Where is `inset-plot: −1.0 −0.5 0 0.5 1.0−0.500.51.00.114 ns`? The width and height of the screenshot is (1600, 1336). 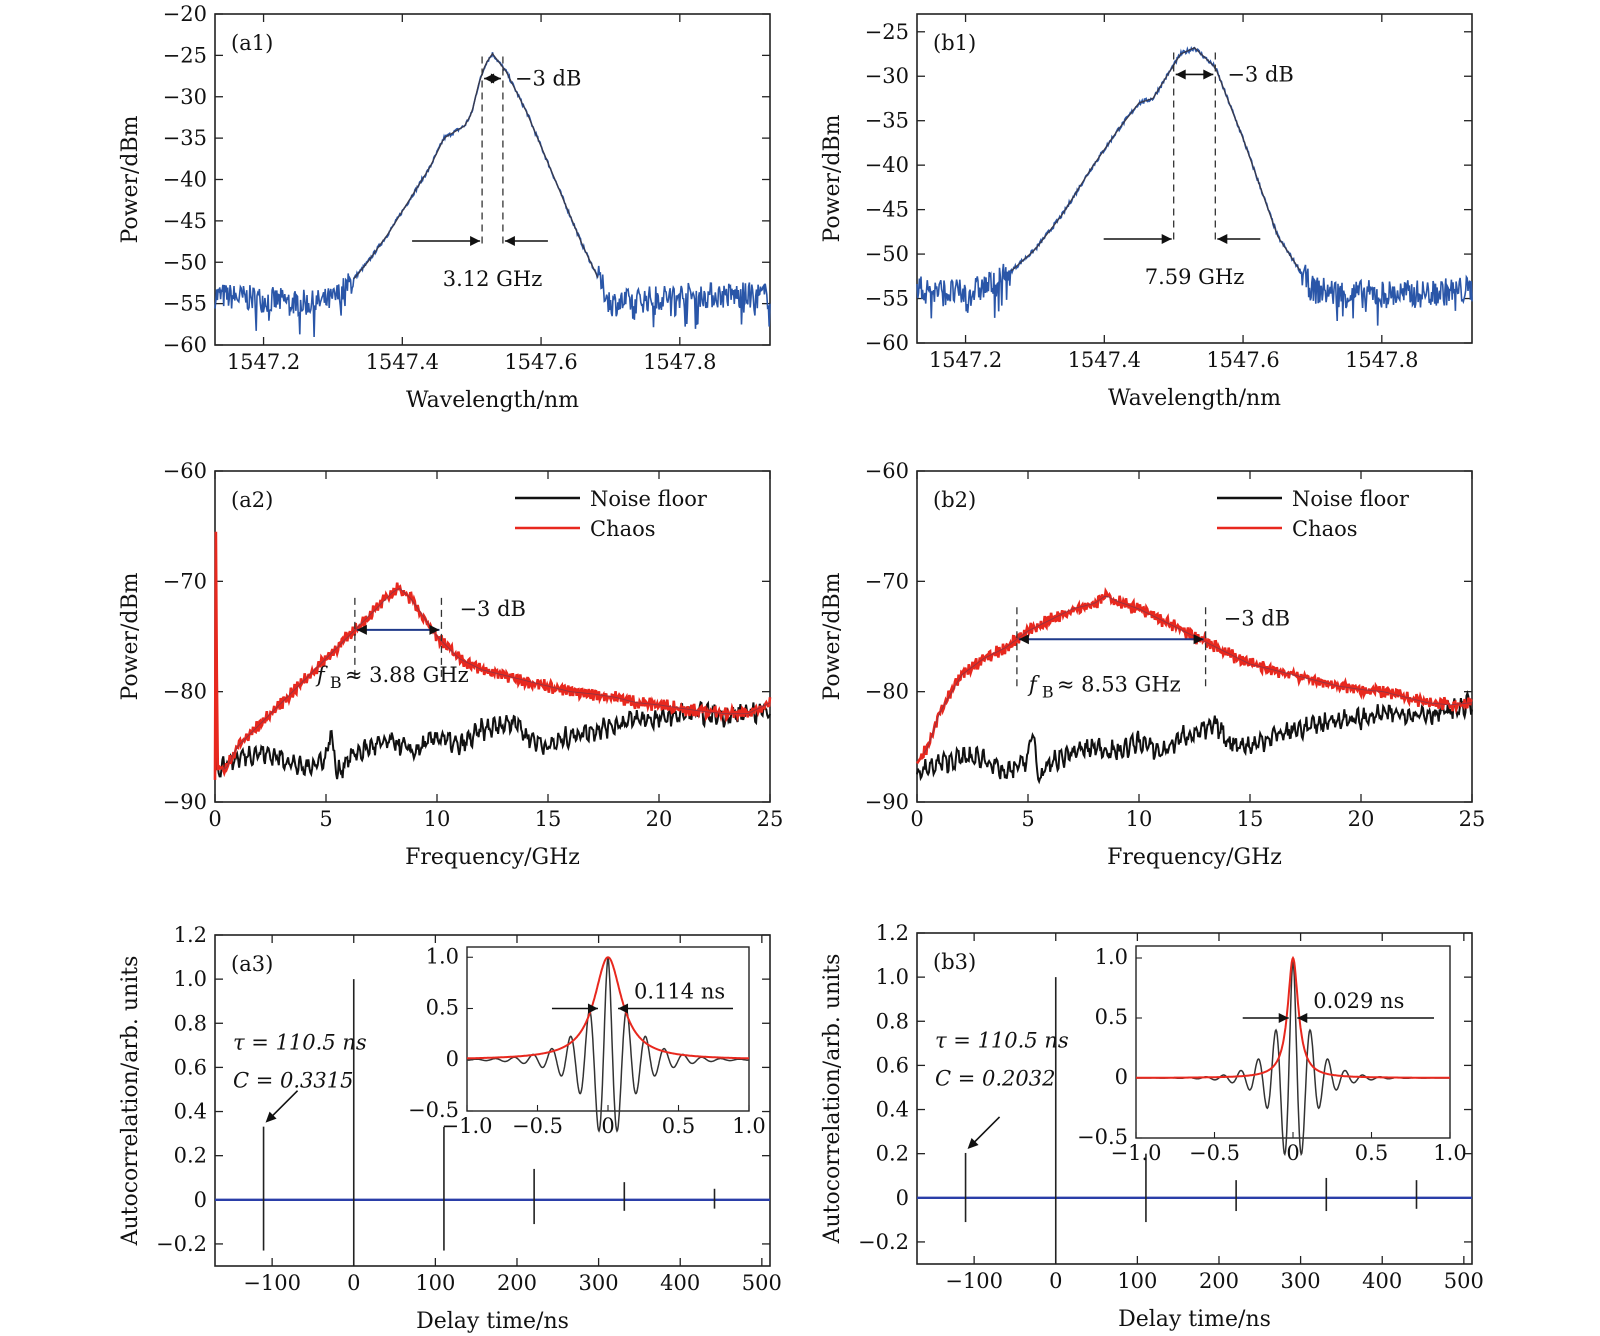 inset-plot: −1.0 −0.5 0 0.5 1.0−0.500.51.00.114 ns is located at coordinates (587, 1041).